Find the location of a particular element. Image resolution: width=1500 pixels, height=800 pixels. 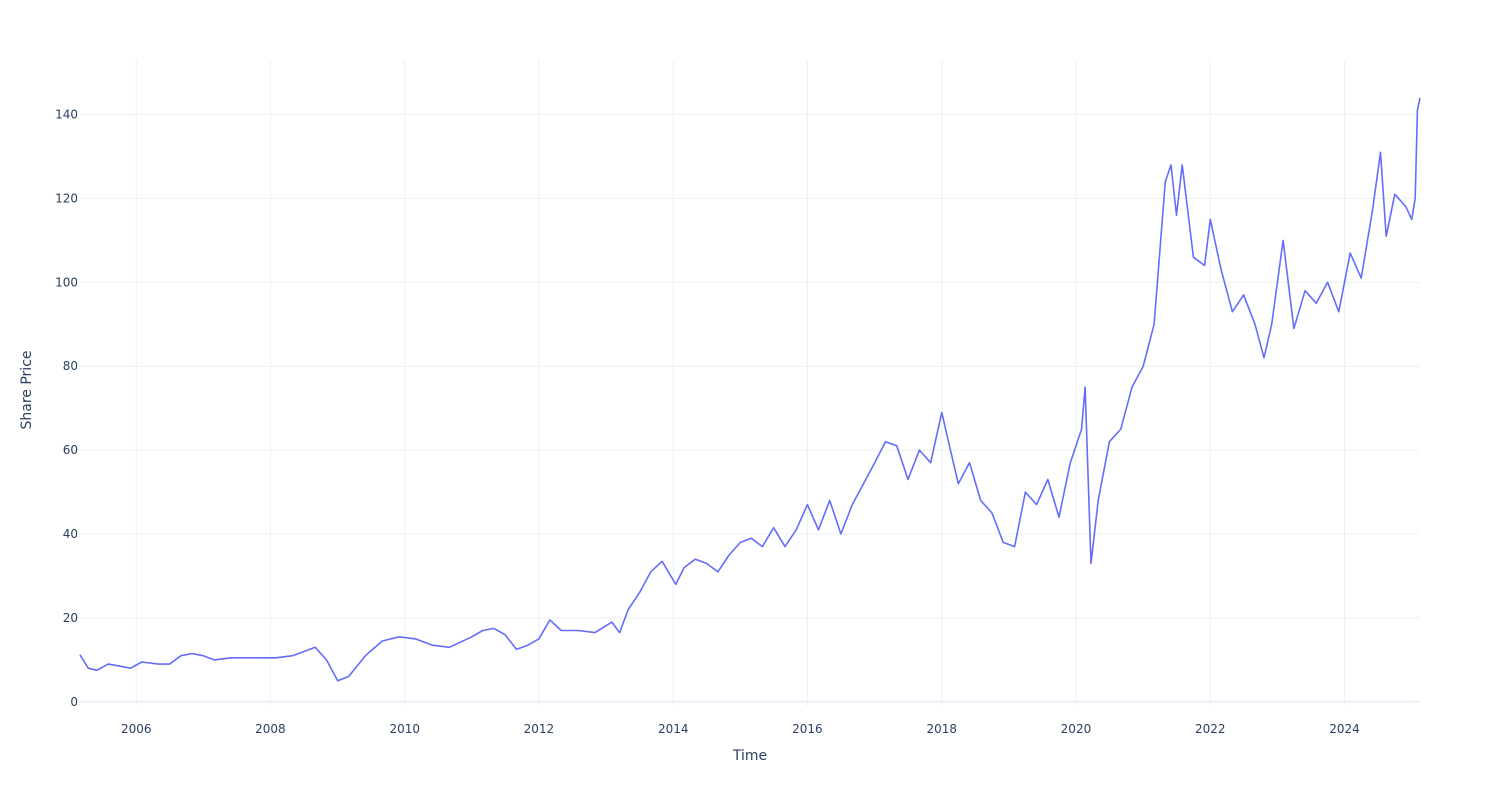

y-axis-title: Share Price is located at coordinates (27, 389).